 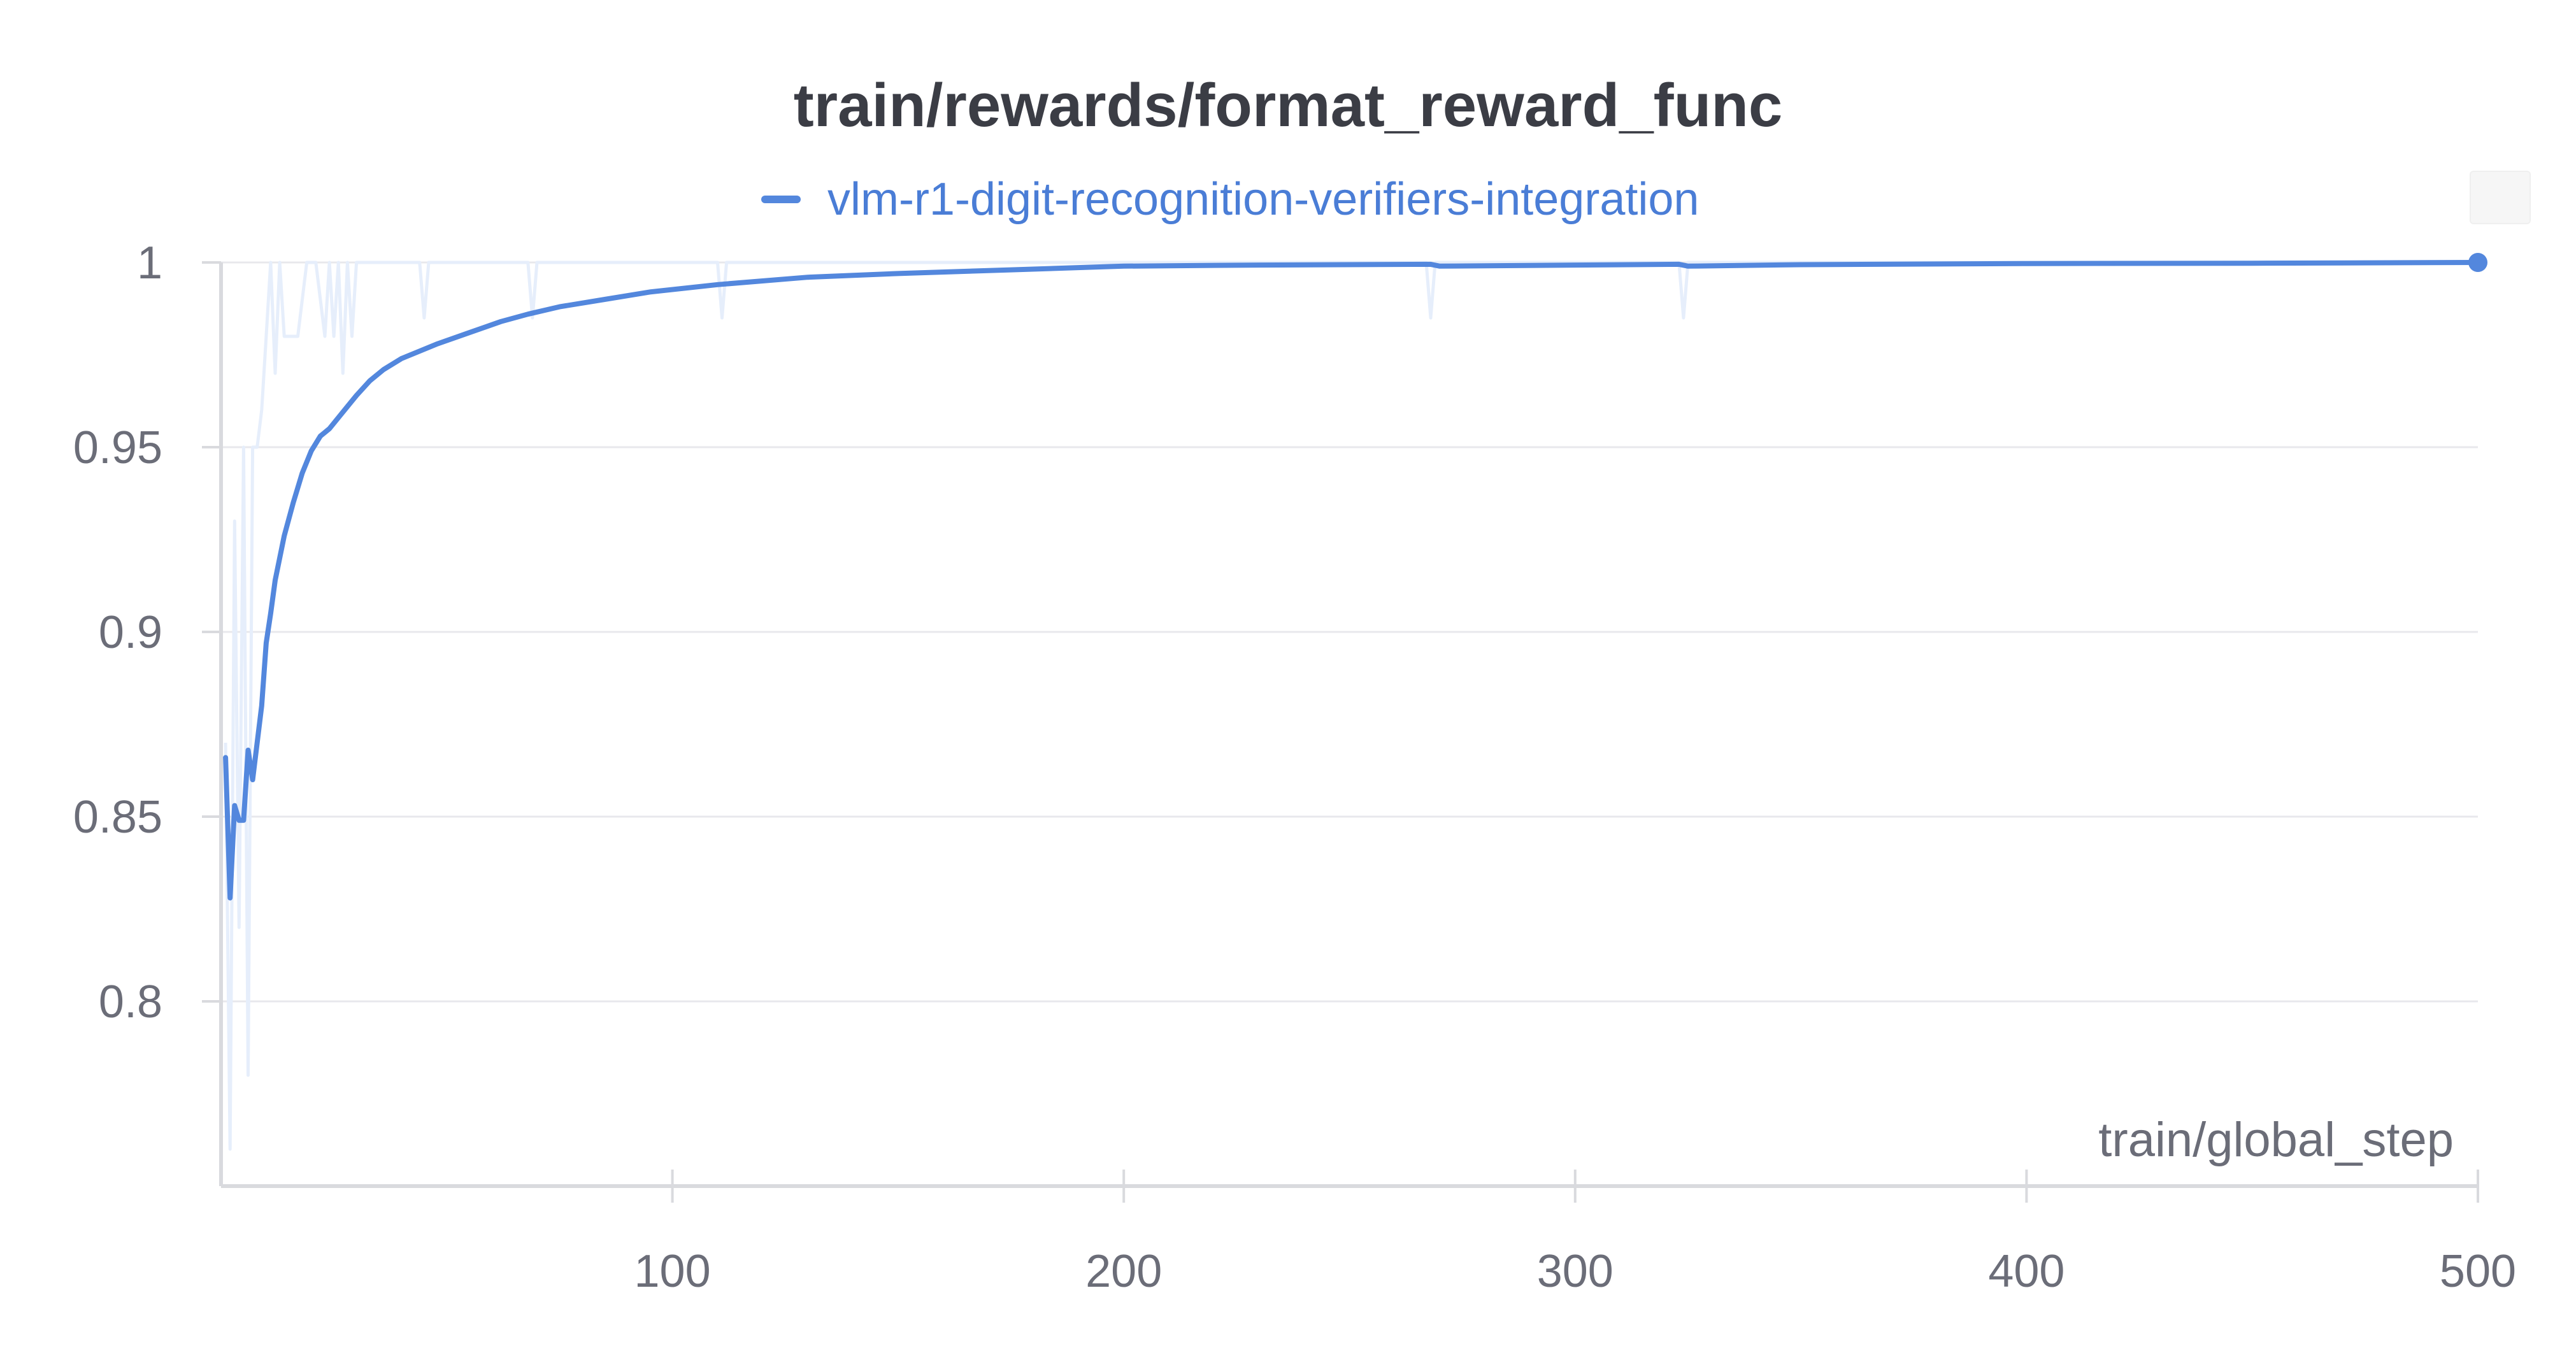 I want to click on panel-menu-button, so click(x=2500, y=198).